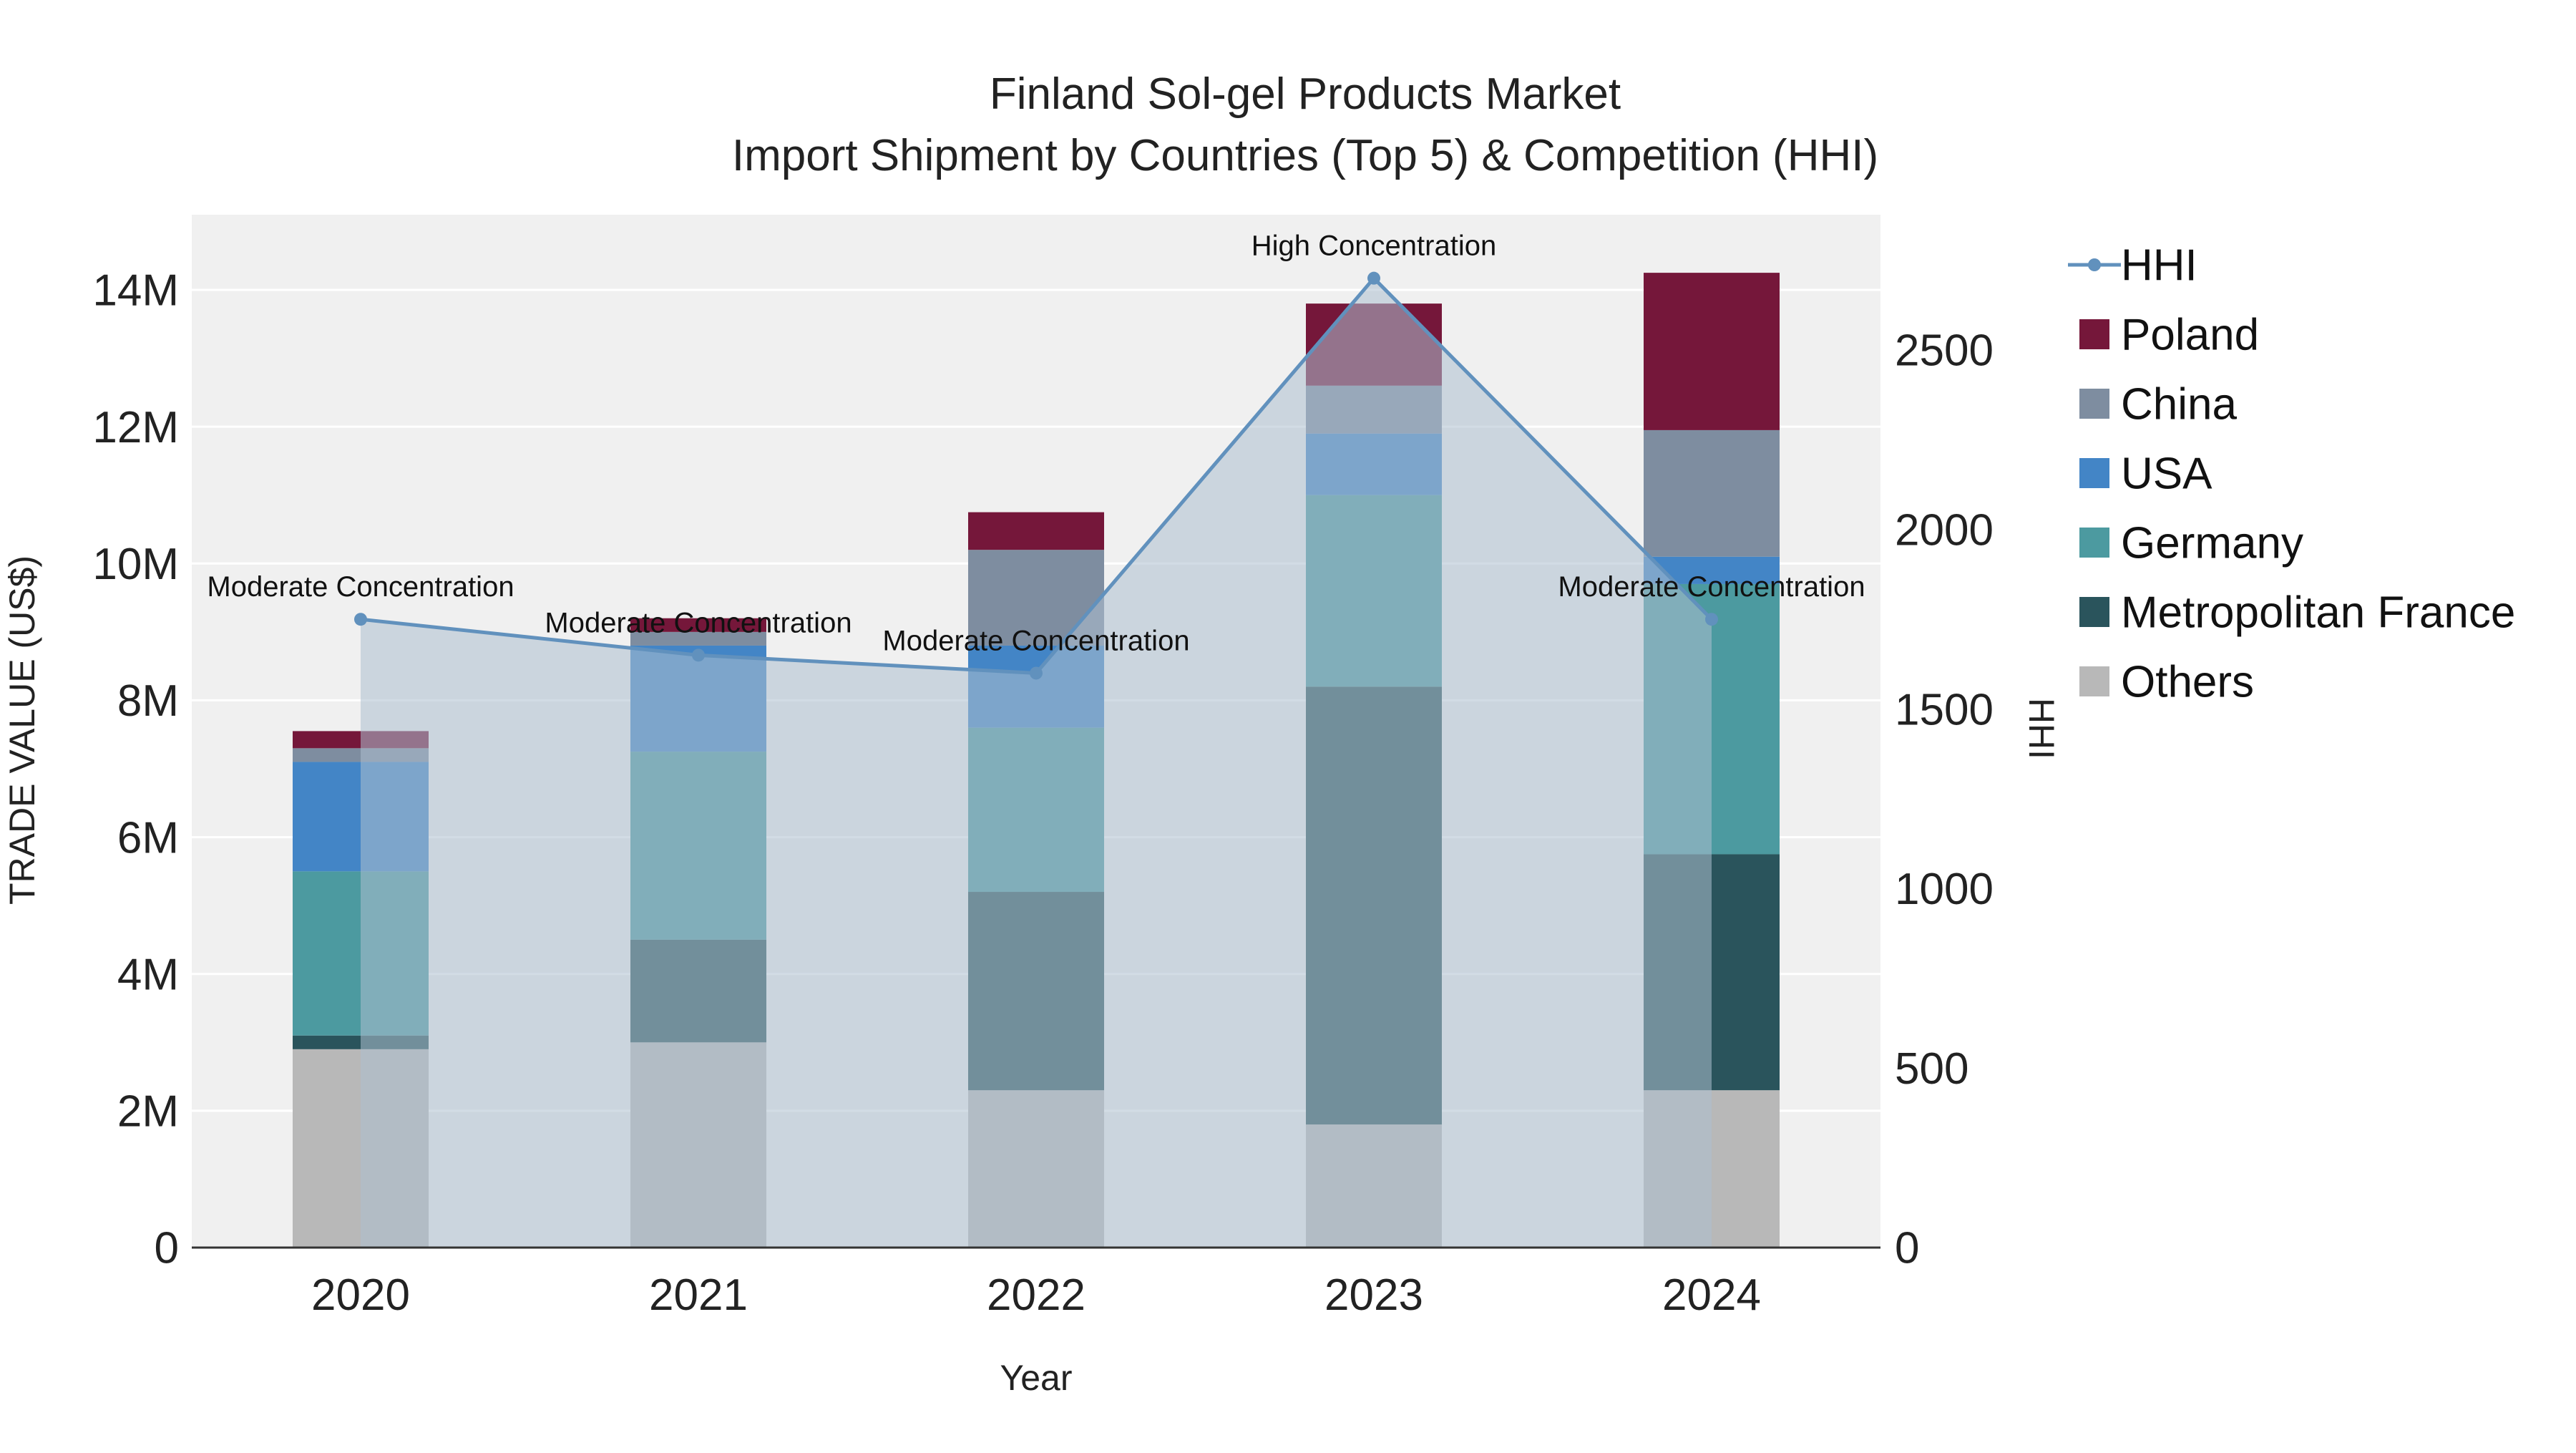 Image resolution: width=2576 pixels, height=1453 pixels. What do you see at coordinates (1305, 94) in the screenshot?
I see `chart-title-line1: Finland Sol-gel Products Market` at bounding box center [1305, 94].